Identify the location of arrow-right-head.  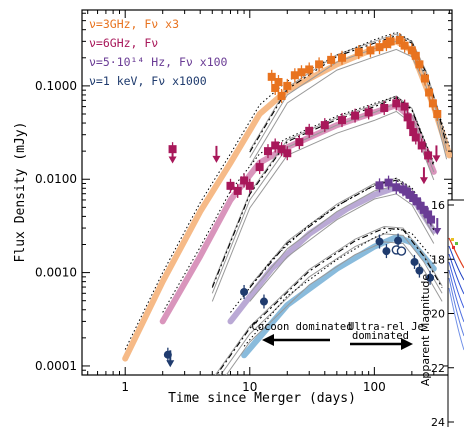
(407, 344).